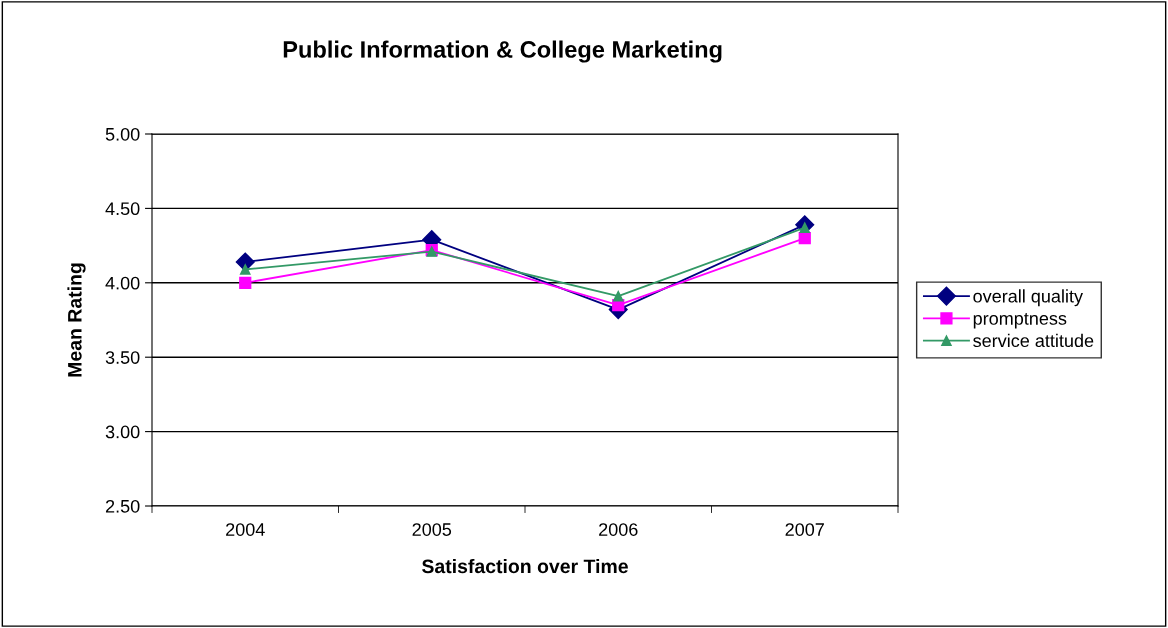  I want to click on x-tick-label: 2007, so click(804, 529).